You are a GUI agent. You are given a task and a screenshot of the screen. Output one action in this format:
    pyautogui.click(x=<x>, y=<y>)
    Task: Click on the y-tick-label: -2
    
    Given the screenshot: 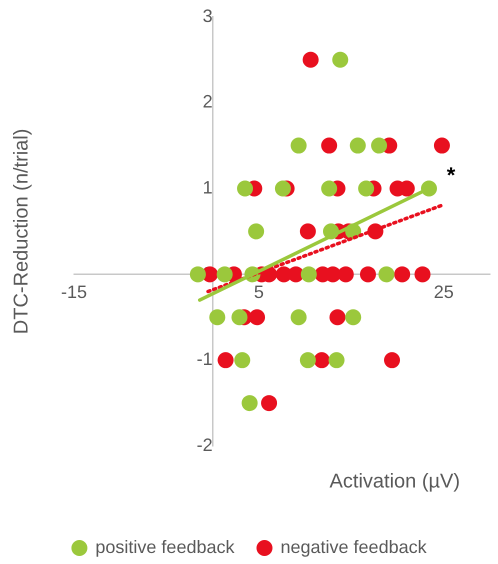 What is the action you would take?
    pyautogui.click(x=204, y=444)
    